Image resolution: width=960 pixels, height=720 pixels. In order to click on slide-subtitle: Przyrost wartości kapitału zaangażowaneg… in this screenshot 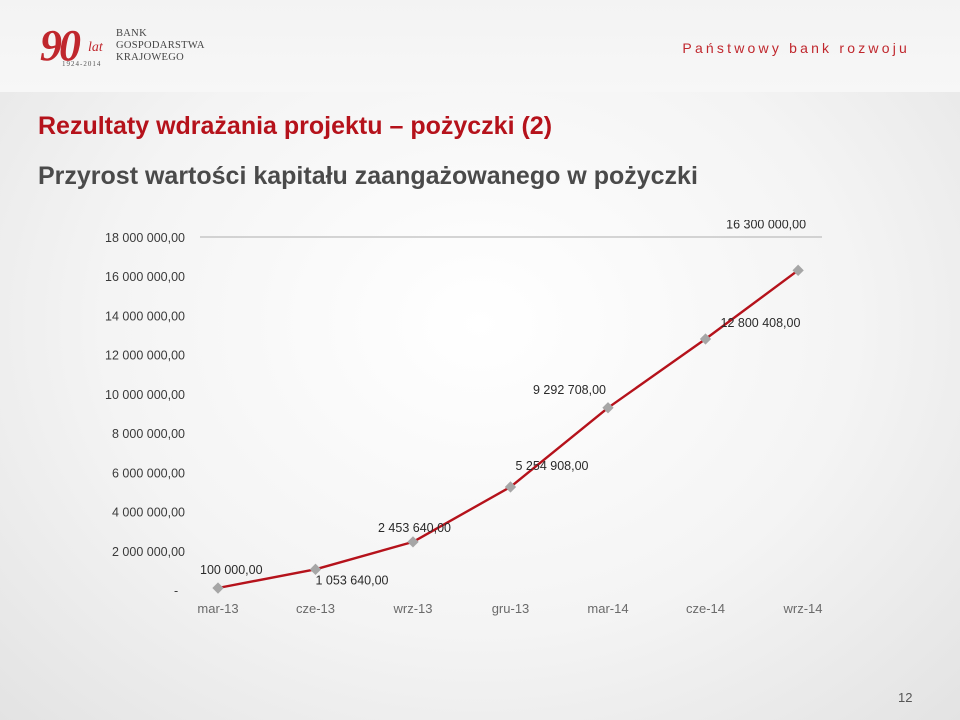, I will do `click(368, 176)`.